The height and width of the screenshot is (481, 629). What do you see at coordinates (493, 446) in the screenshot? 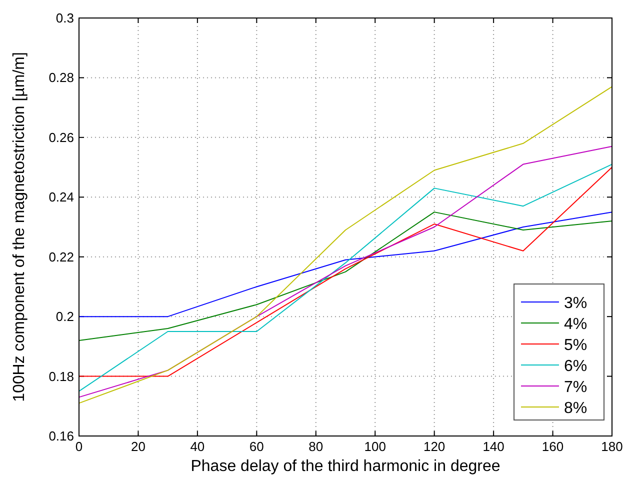
I see `x-tick-label: 140` at bounding box center [493, 446].